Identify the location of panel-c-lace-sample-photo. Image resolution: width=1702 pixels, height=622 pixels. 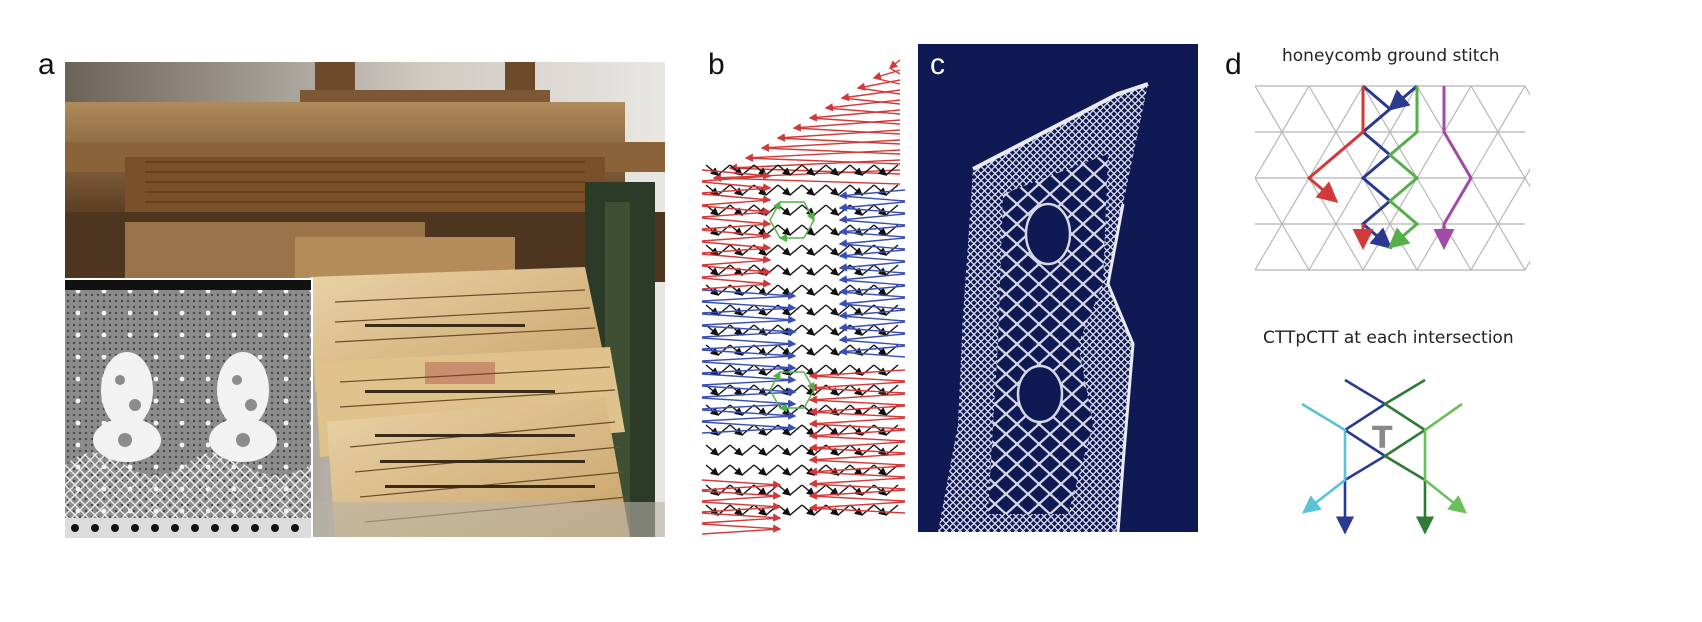
(1058, 288).